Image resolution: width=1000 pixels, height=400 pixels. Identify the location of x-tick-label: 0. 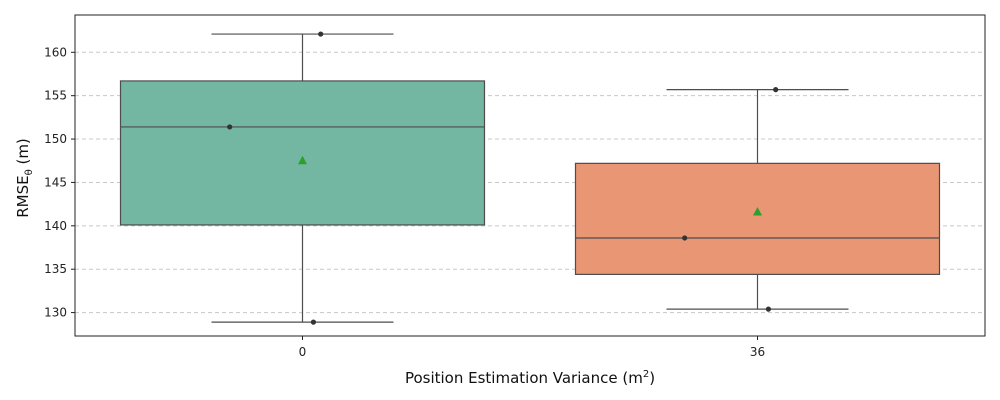
(303, 352).